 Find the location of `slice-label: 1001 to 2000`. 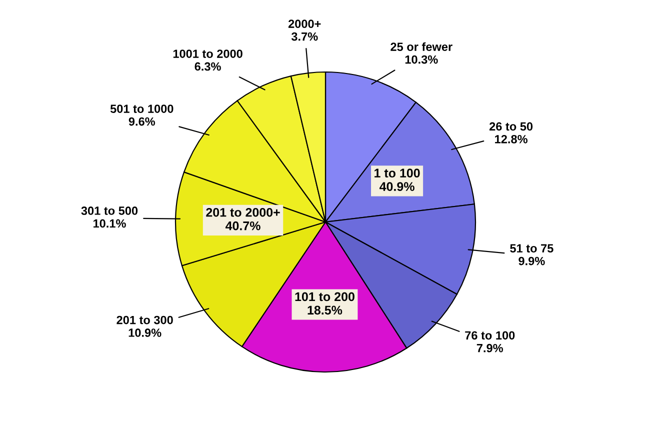

slice-label: 1001 to 2000 is located at coordinates (207, 54).